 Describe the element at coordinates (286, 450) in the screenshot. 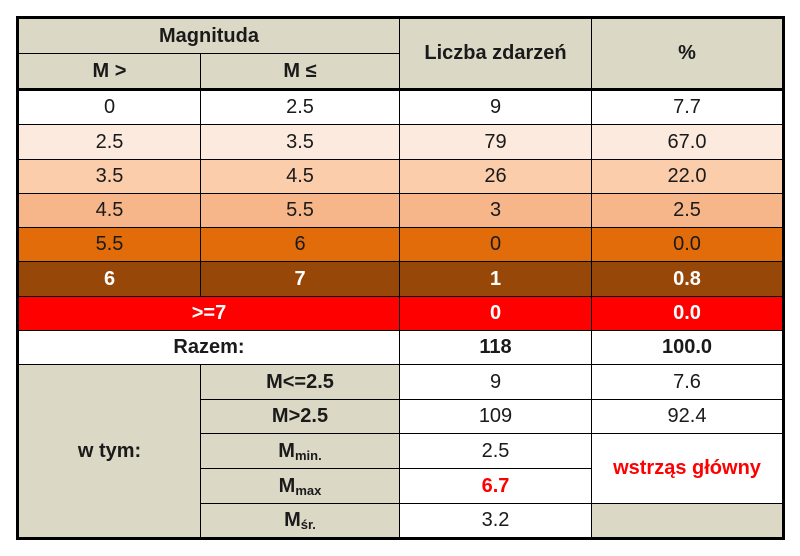

I see `mmin-base: M` at that location.